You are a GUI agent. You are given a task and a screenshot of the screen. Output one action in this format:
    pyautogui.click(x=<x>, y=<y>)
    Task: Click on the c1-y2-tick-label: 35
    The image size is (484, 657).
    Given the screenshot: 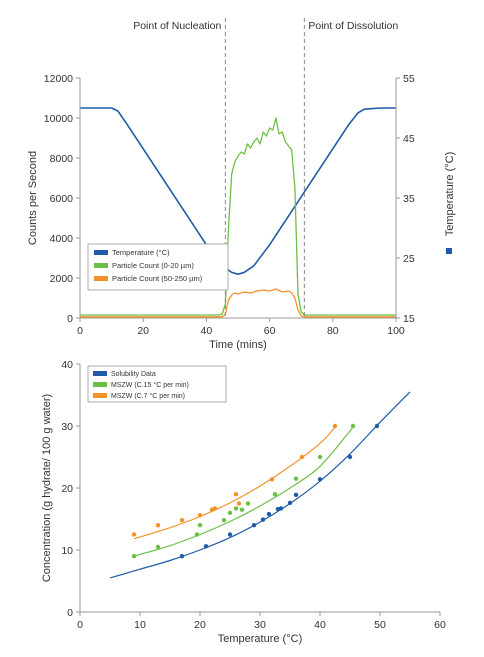 What is the action you would take?
    pyautogui.click(x=409, y=199)
    